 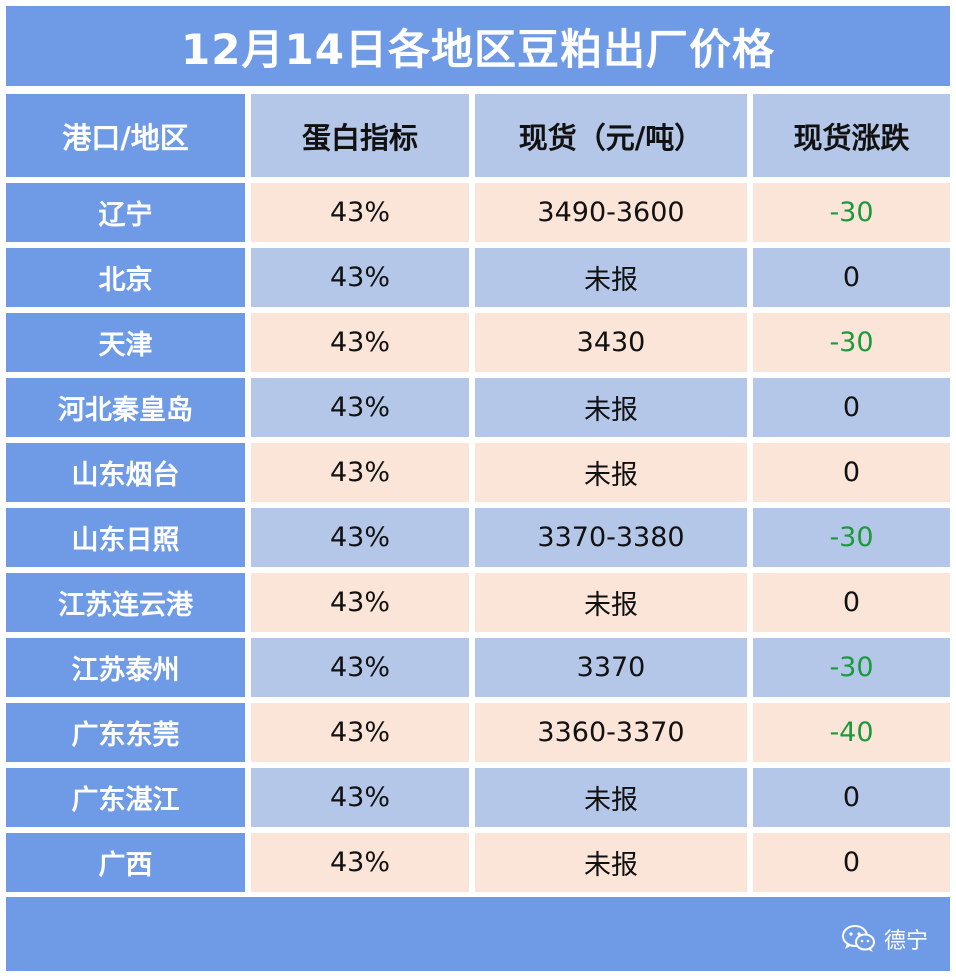 What do you see at coordinates (125, 602) in the screenshot?
I see `cell-region: 江苏连云港` at bounding box center [125, 602].